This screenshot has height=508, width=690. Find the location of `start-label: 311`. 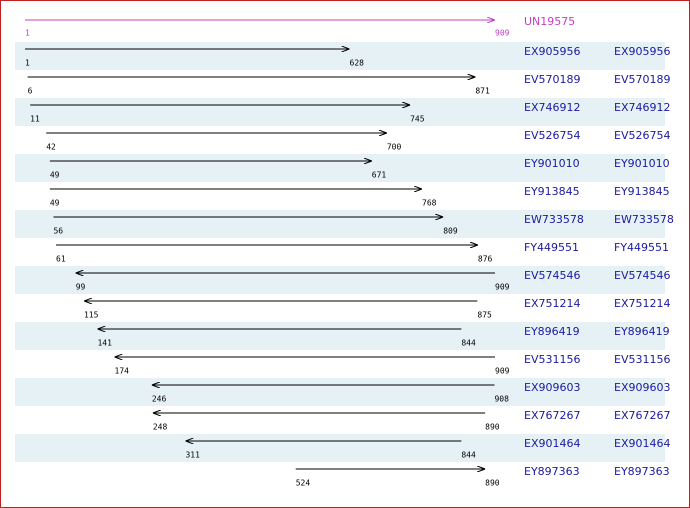

start-label: 311 is located at coordinates (192, 455).